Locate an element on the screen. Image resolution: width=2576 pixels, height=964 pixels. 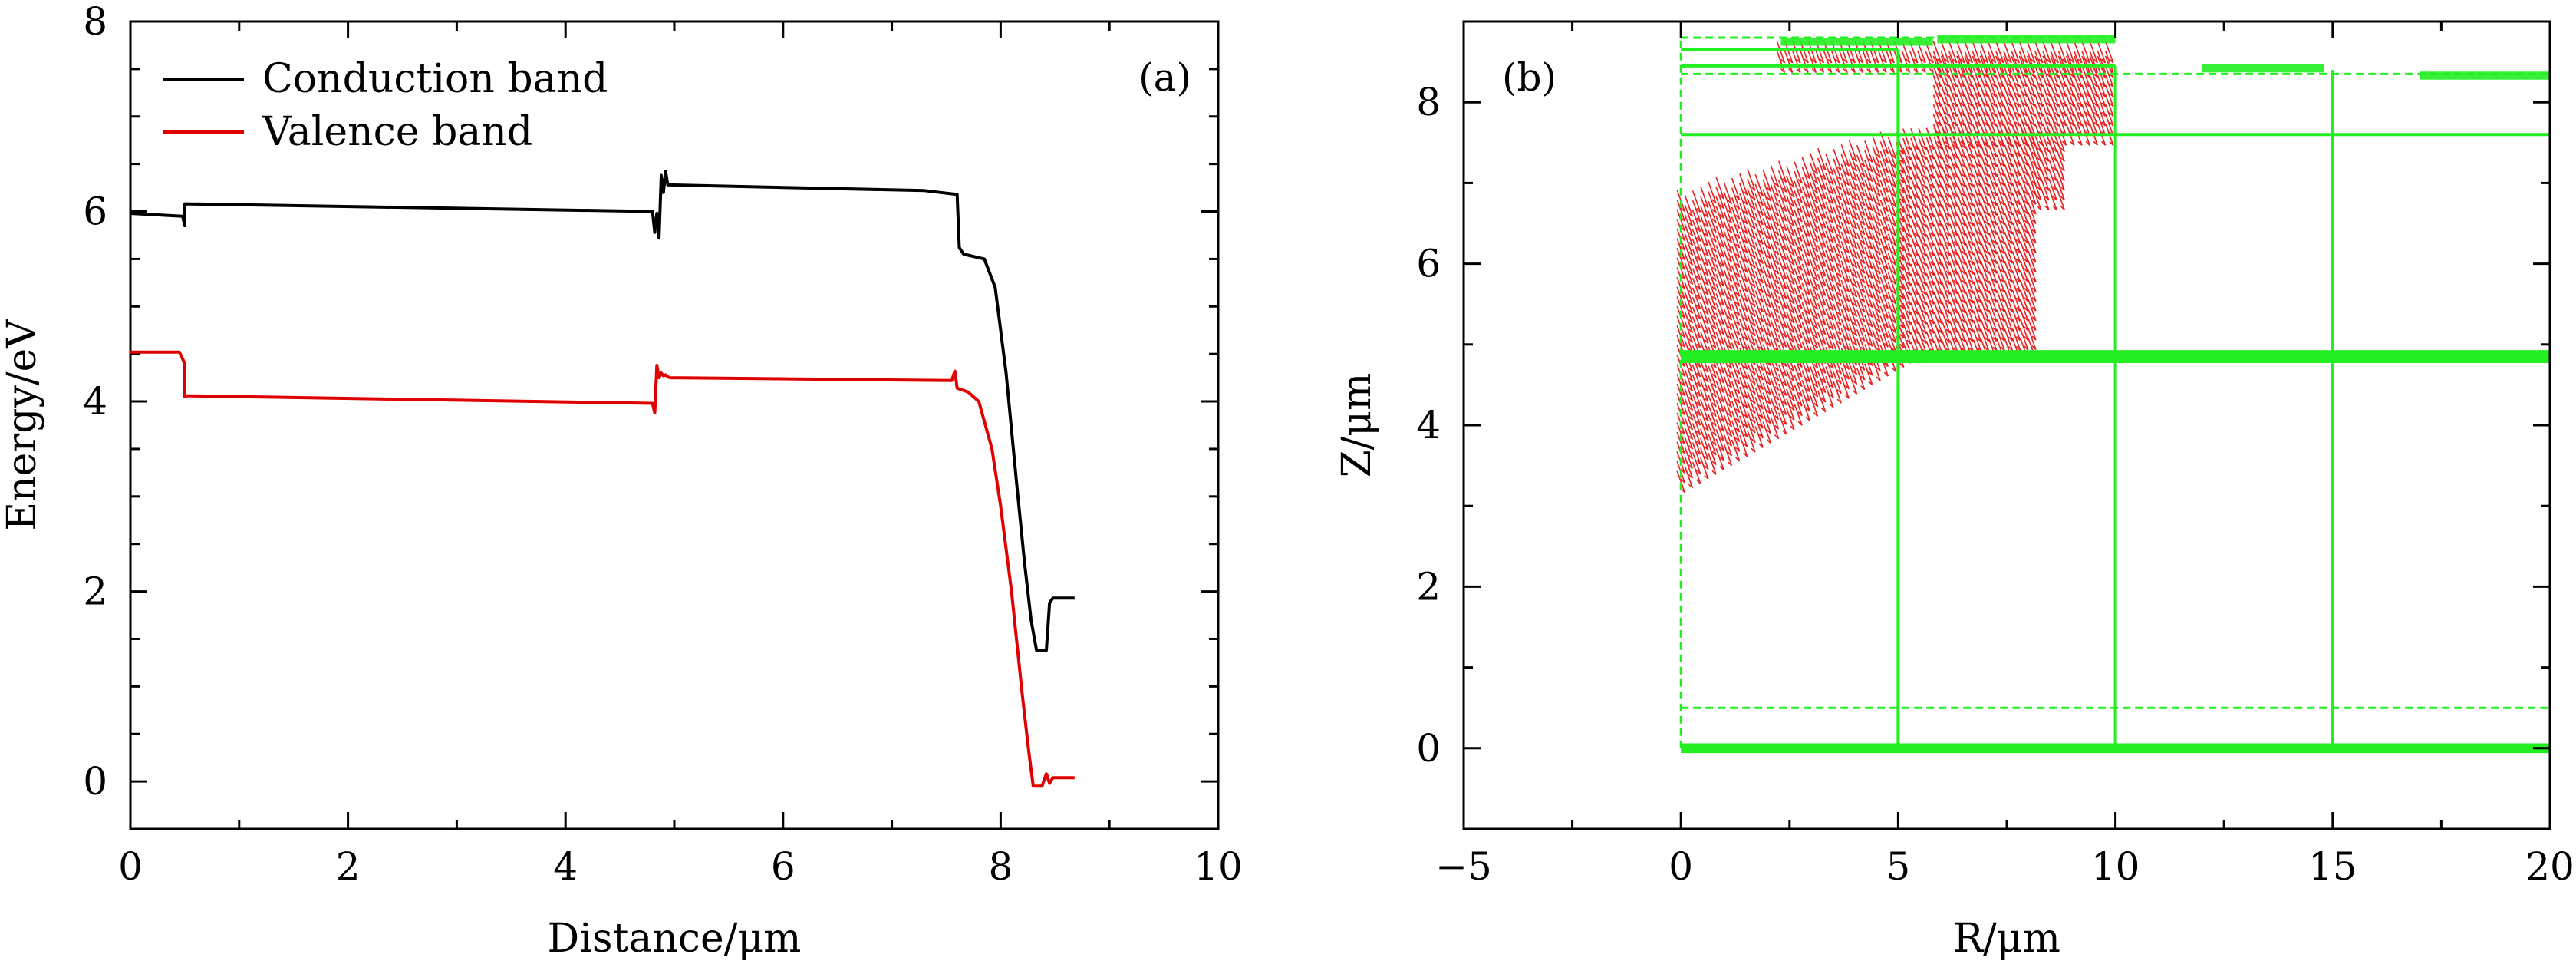
y-tick-label-b: 0 is located at coordinates (1428, 749).